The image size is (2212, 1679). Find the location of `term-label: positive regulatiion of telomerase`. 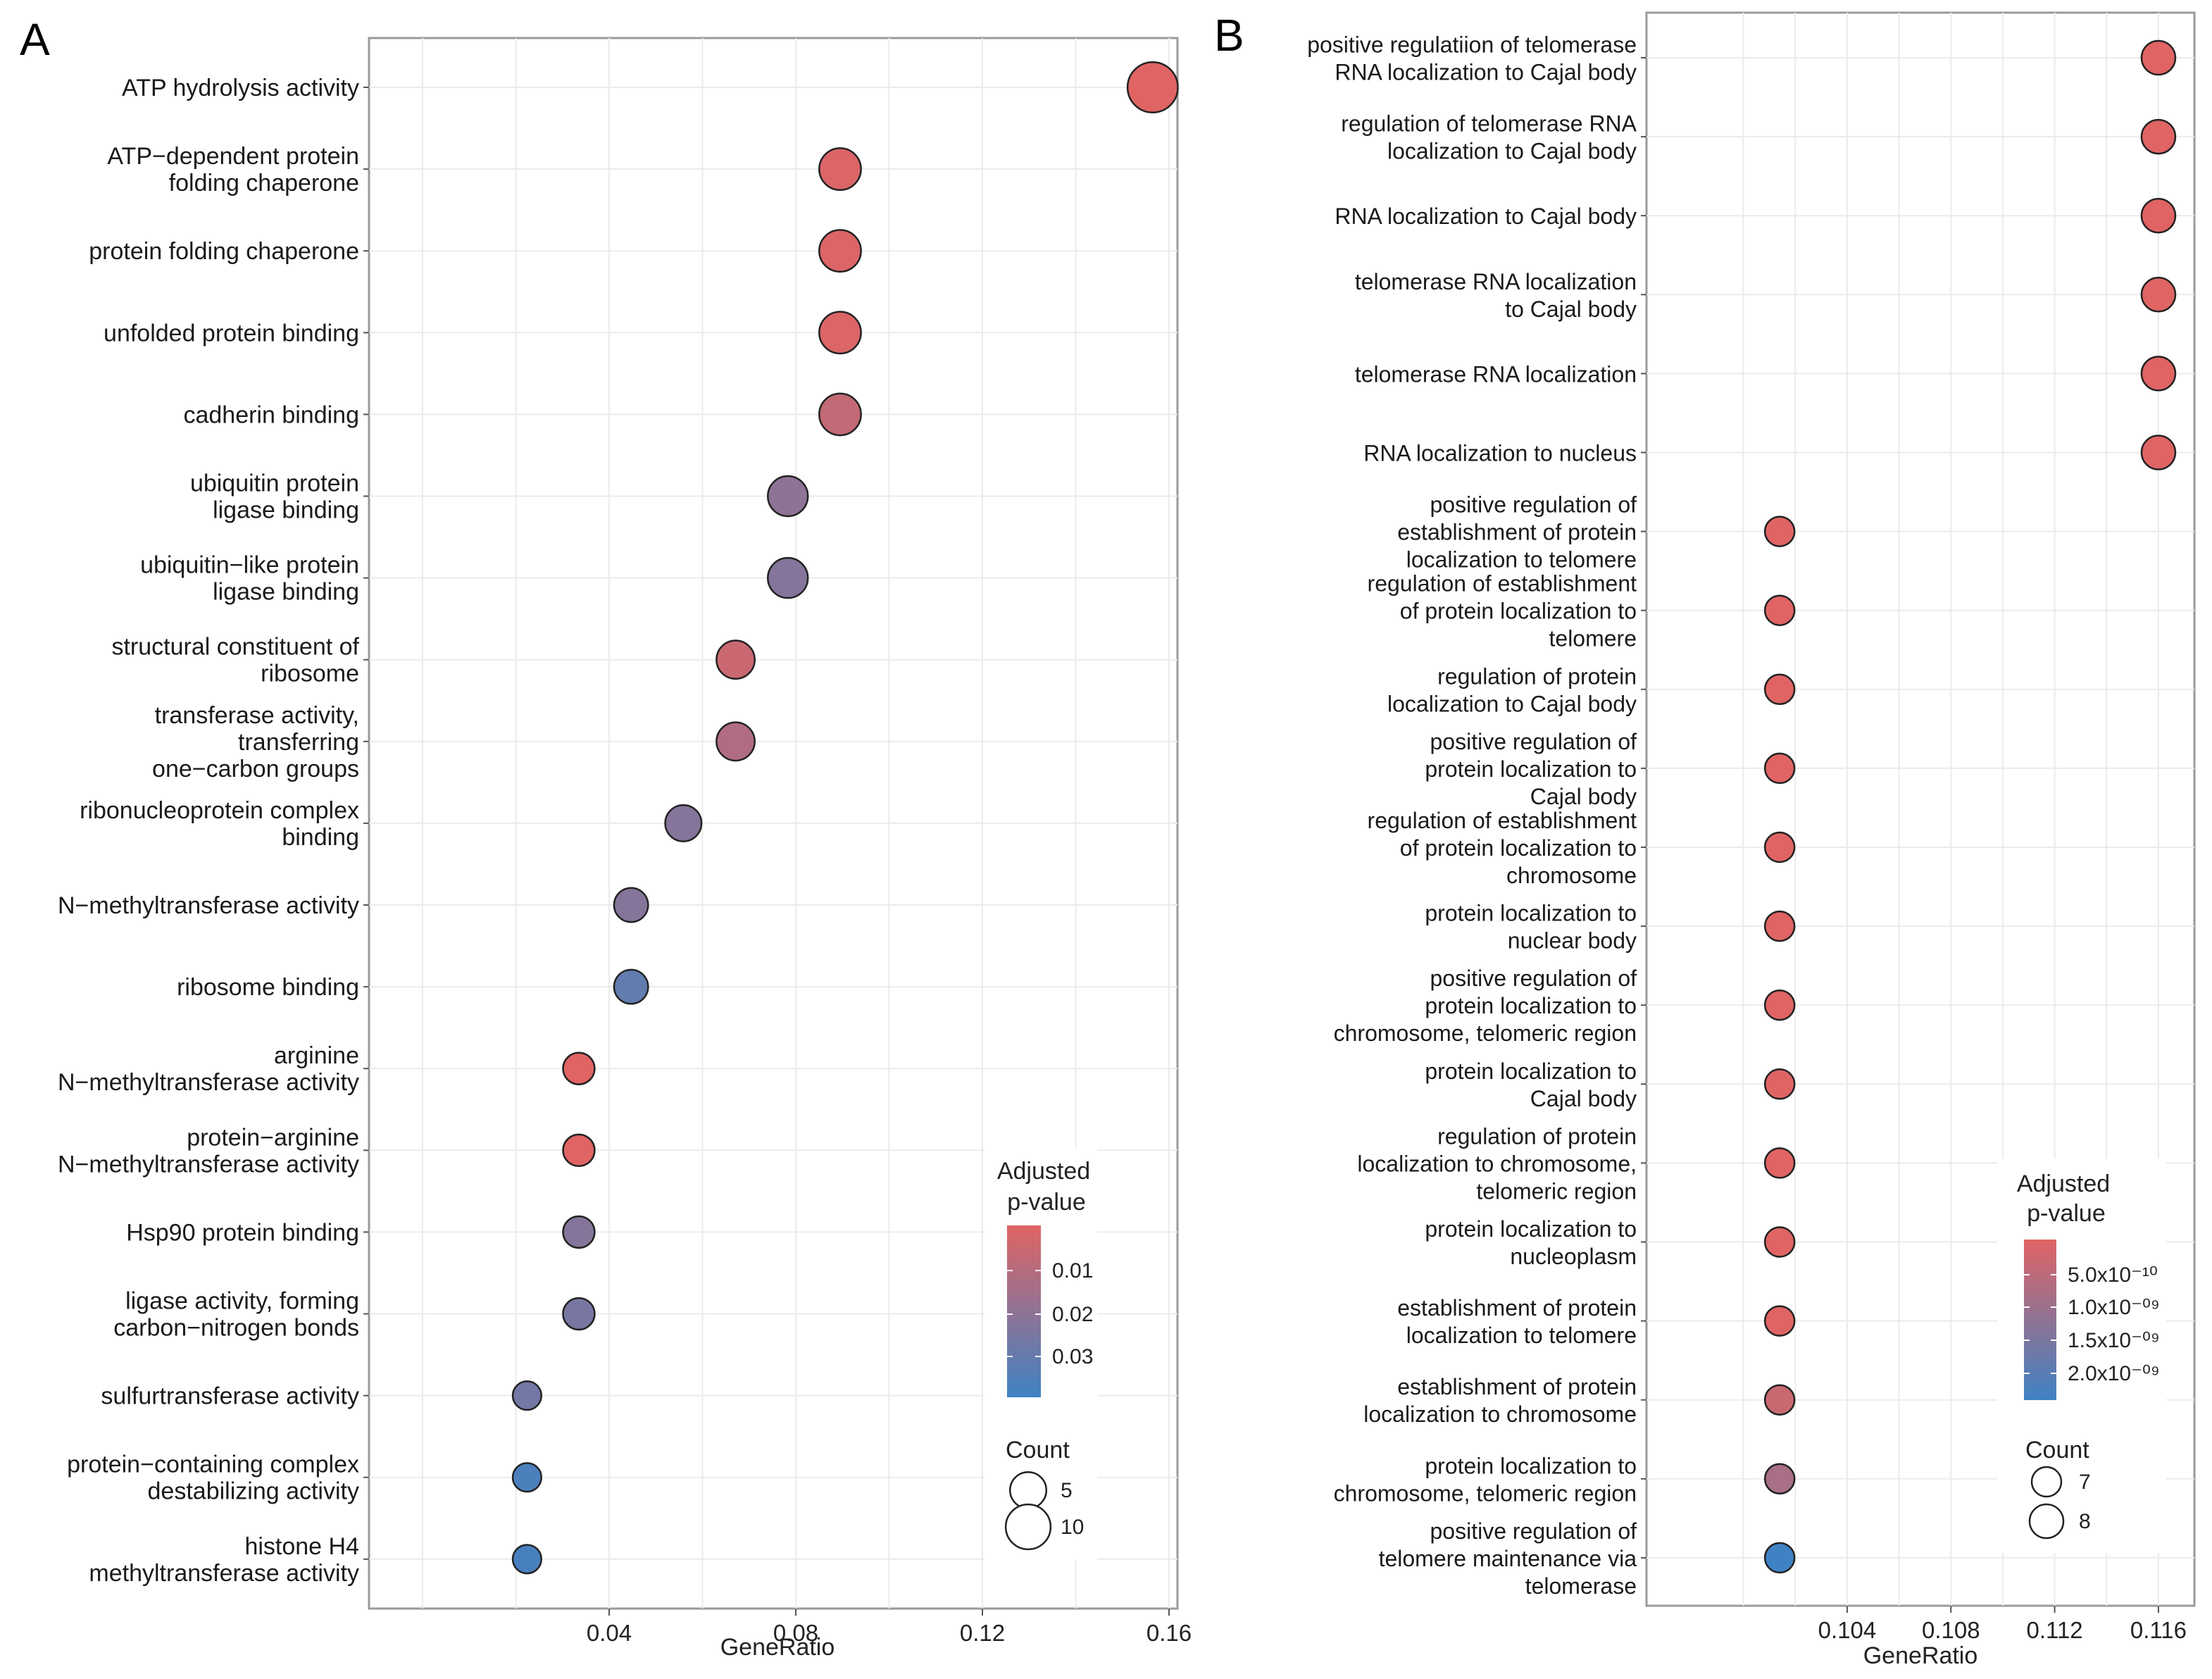

term-label: positive regulatiion of telomerase is located at coordinates (1472, 45).